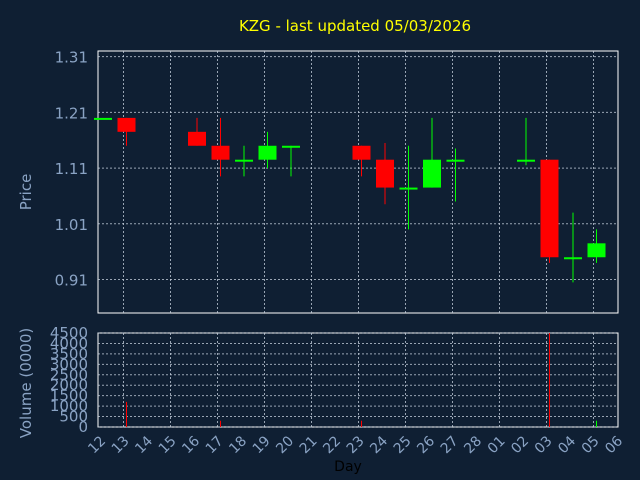 The image size is (640, 480). I want to click on x-tick-label: 26, so click(426, 445).